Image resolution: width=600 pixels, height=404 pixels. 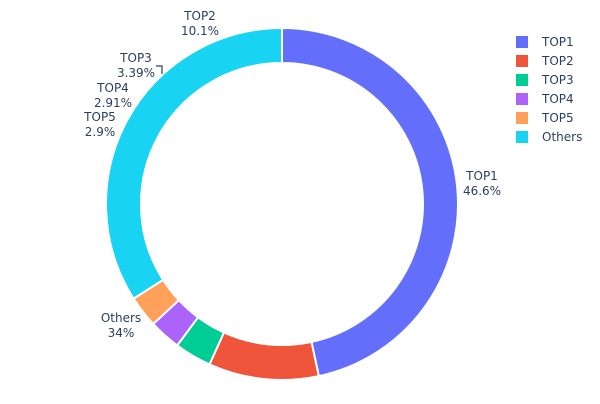 I want to click on slice-label-top5: TOP5 2.9%, so click(x=99, y=124).